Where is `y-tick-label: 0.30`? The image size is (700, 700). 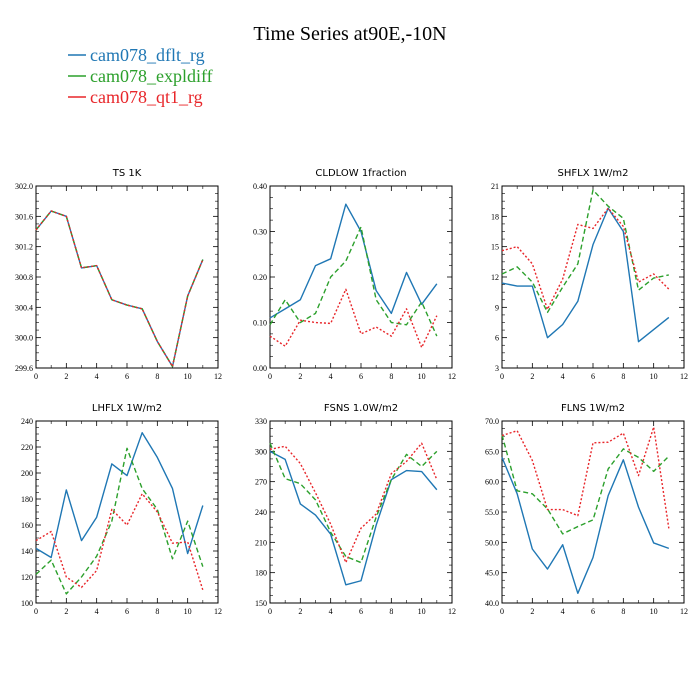
y-tick-label: 0.30 is located at coordinates (260, 232).